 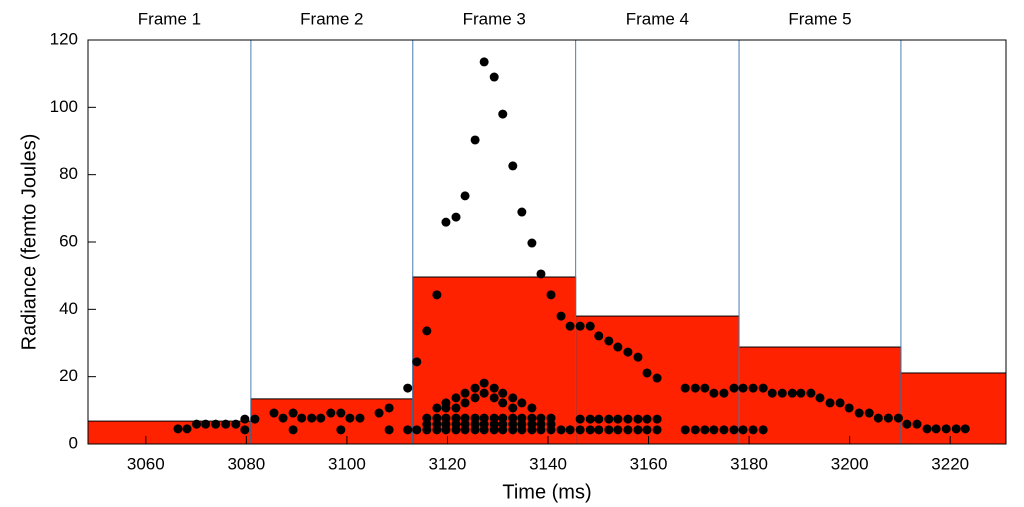 I want to click on y-tick-label: 120, so click(x=64, y=38).